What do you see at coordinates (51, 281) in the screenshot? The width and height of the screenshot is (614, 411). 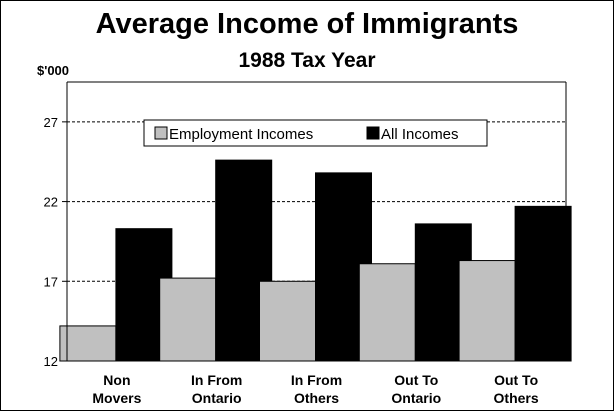 I see `y-tick-label: 17` at bounding box center [51, 281].